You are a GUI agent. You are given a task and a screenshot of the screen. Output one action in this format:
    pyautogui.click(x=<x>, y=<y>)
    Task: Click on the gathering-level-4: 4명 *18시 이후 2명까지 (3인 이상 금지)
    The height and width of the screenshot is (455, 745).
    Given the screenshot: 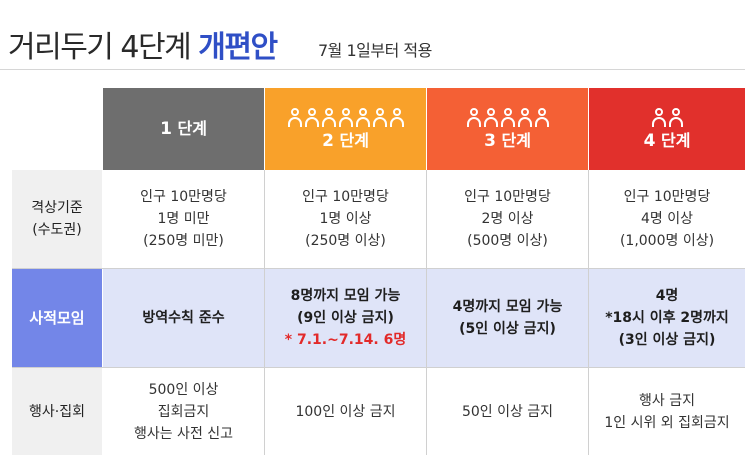 What is the action you would take?
    pyautogui.click(x=667, y=318)
    